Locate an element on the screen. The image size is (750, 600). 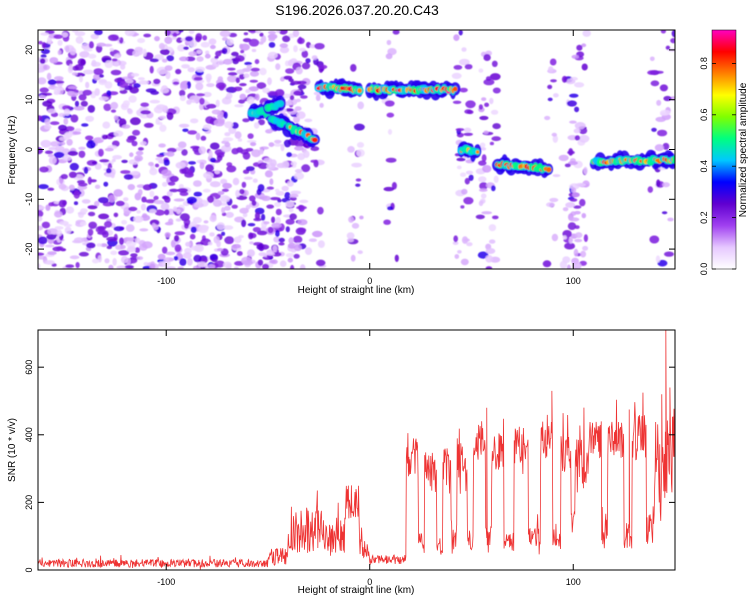
colorbar-tick-label: 0.4 is located at coordinates (704, 166).